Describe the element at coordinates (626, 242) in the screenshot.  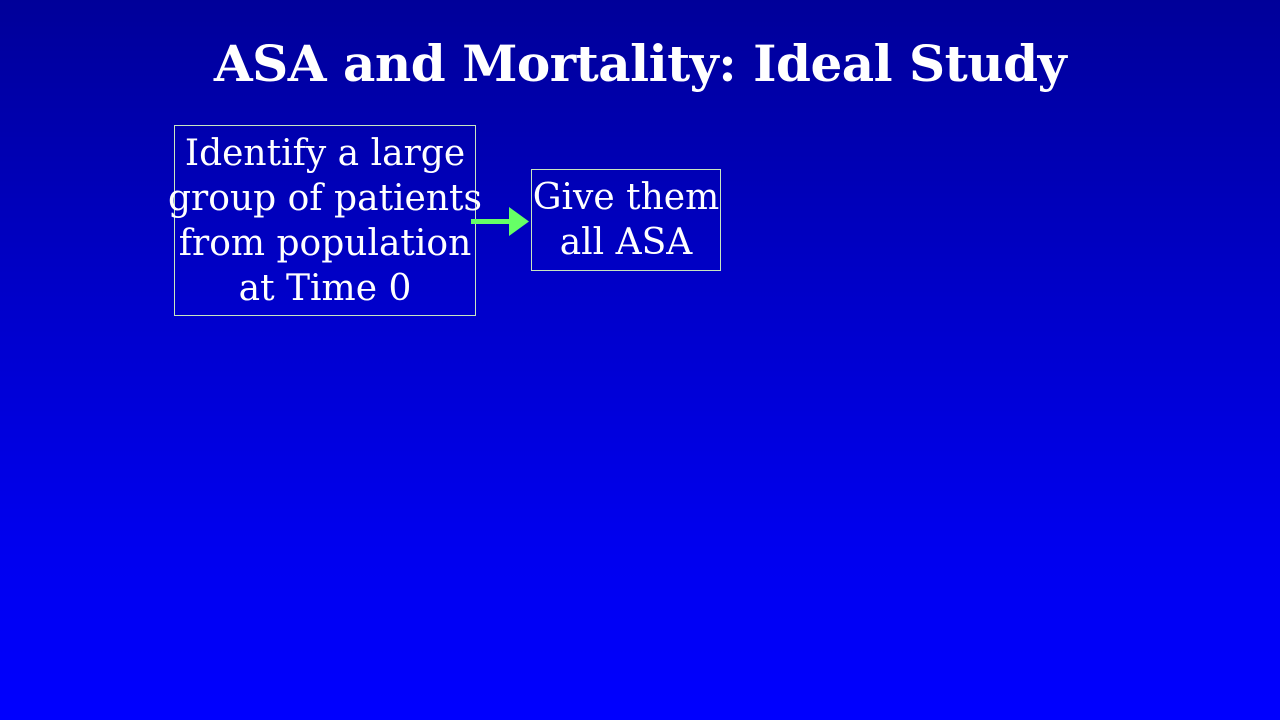
I see `box-text-line: all ASA` at that location.